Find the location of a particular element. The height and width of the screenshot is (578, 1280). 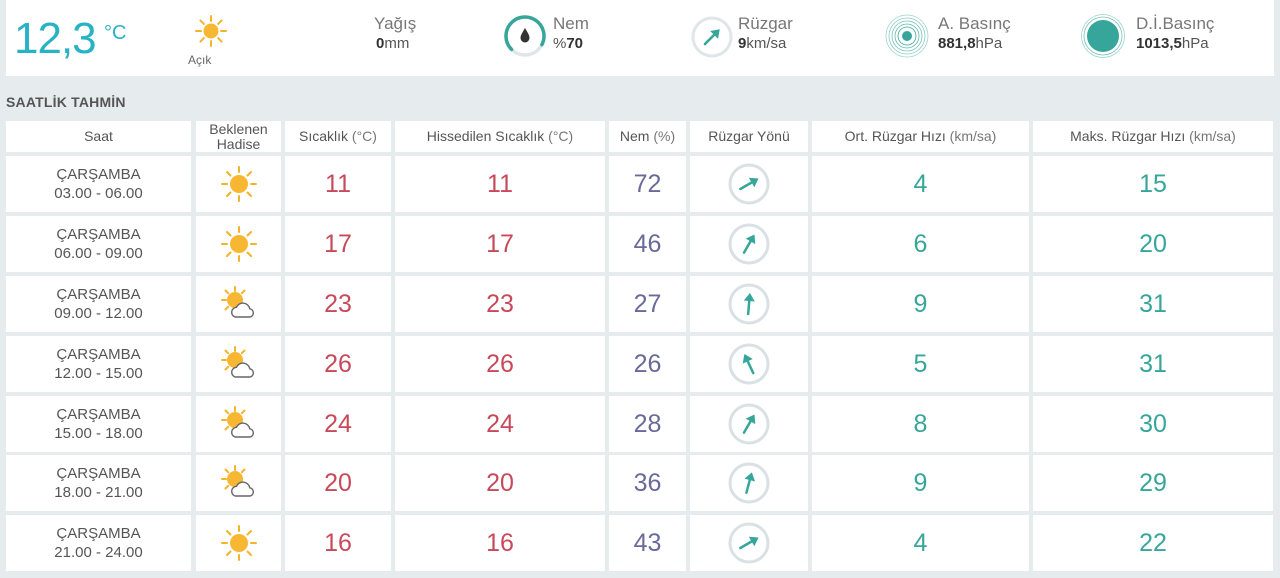

cell-max-wind: 30 is located at coordinates (1153, 424).